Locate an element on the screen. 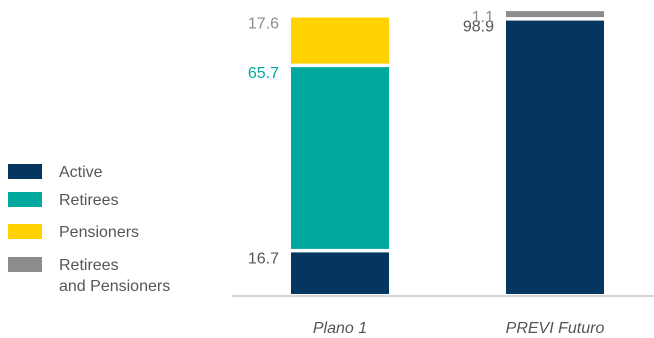 The image size is (654, 338). legend-label-and-pensioners: and Pensioners is located at coordinates (114, 286).